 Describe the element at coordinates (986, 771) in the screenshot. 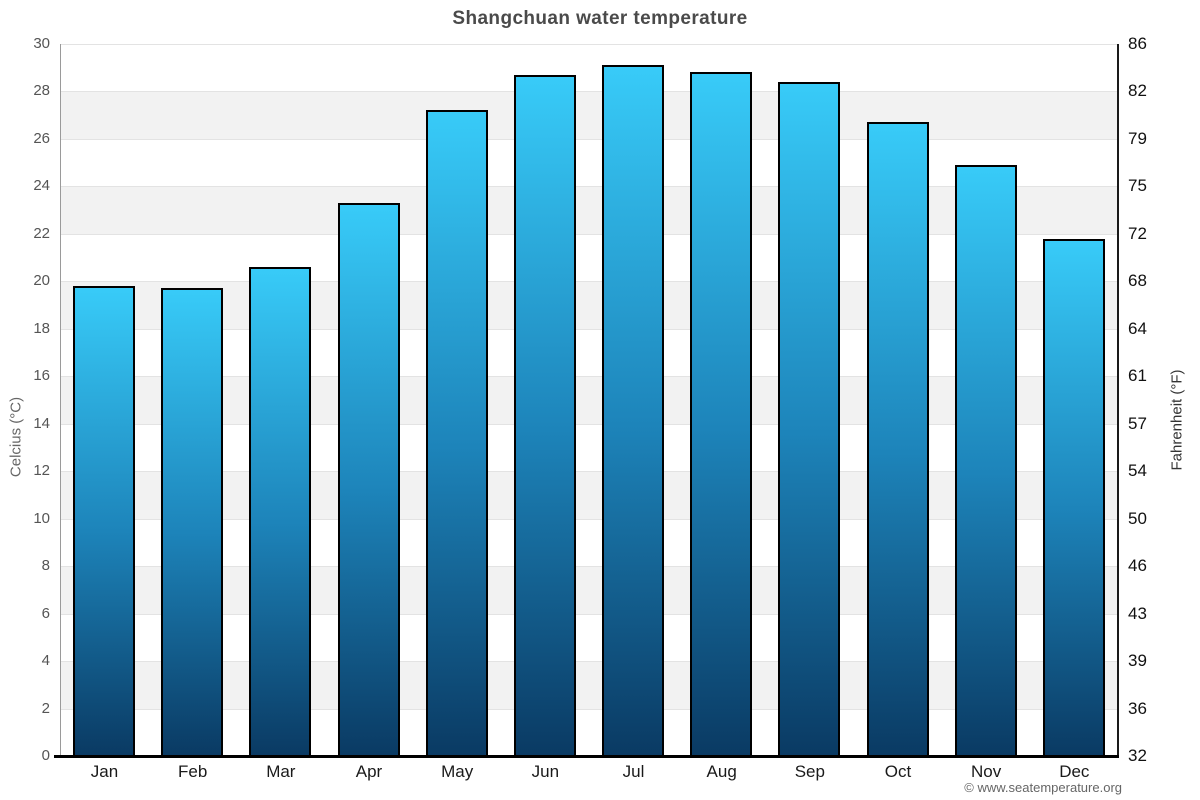

I see `month-label-nov: Nov` at that location.